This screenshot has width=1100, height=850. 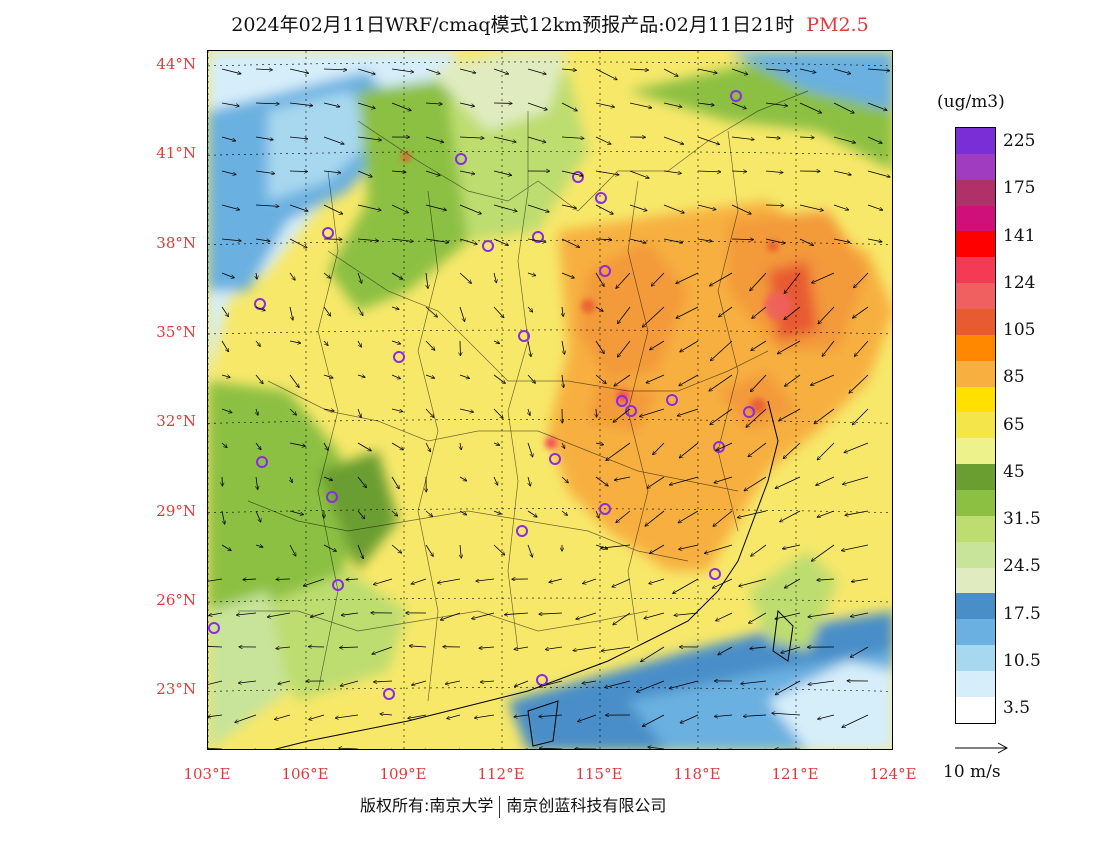 What do you see at coordinates (697, 774) in the screenshot?
I see `longitude-label: 118°E` at bounding box center [697, 774].